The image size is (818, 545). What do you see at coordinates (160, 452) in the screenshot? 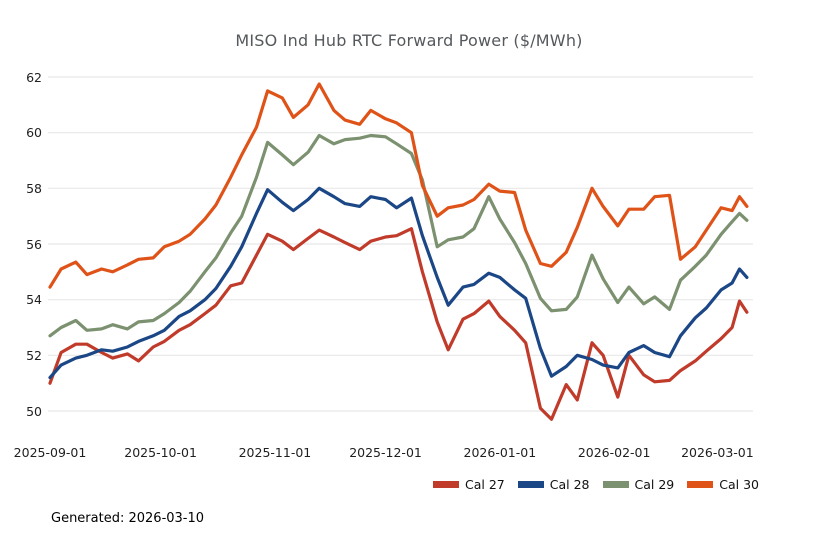
I see `x-tick-label-2025-10-01: 2025-10-01` at bounding box center [160, 452].